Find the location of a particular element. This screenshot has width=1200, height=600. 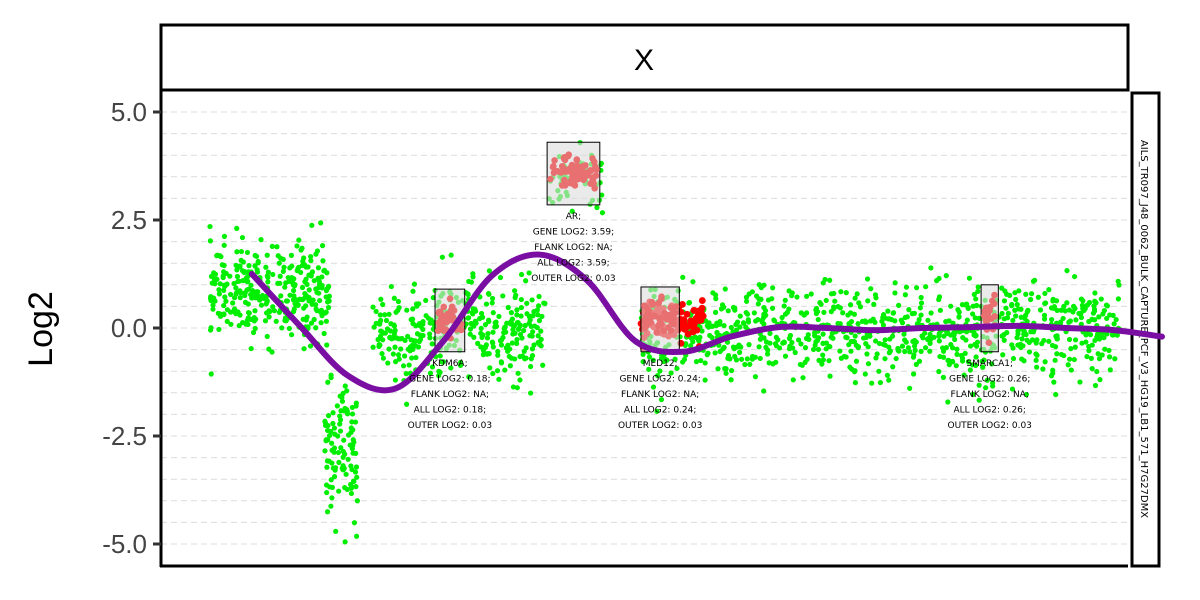

flank-point is located at coordinates (684, 320).